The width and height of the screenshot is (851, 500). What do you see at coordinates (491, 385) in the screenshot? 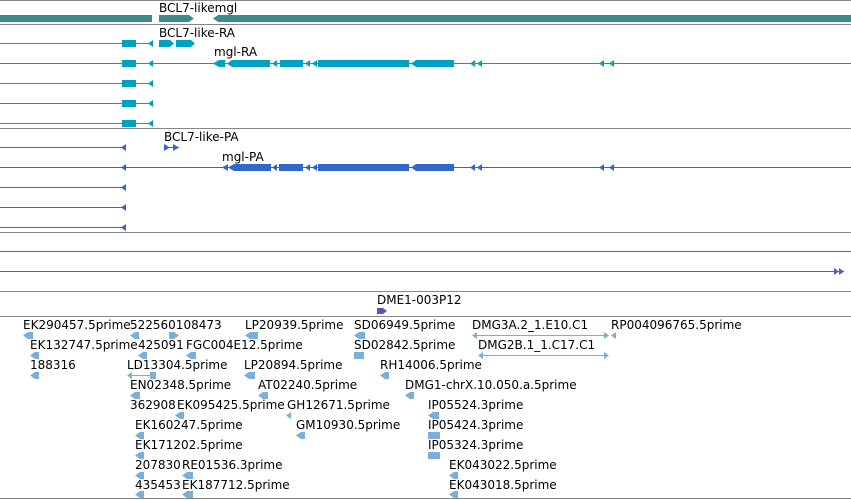
I see `est-label: DMG1-chrX.10.050.a.5prime` at bounding box center [491, 385].